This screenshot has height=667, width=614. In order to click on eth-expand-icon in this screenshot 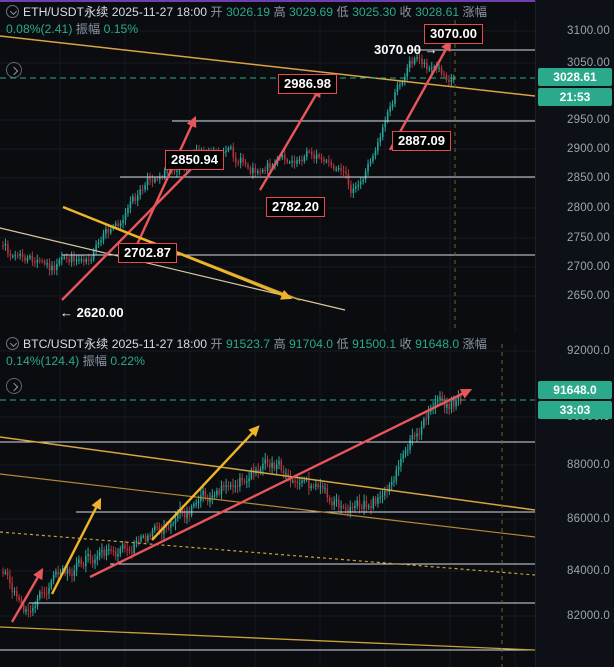, I will do `click(14, 70)`.